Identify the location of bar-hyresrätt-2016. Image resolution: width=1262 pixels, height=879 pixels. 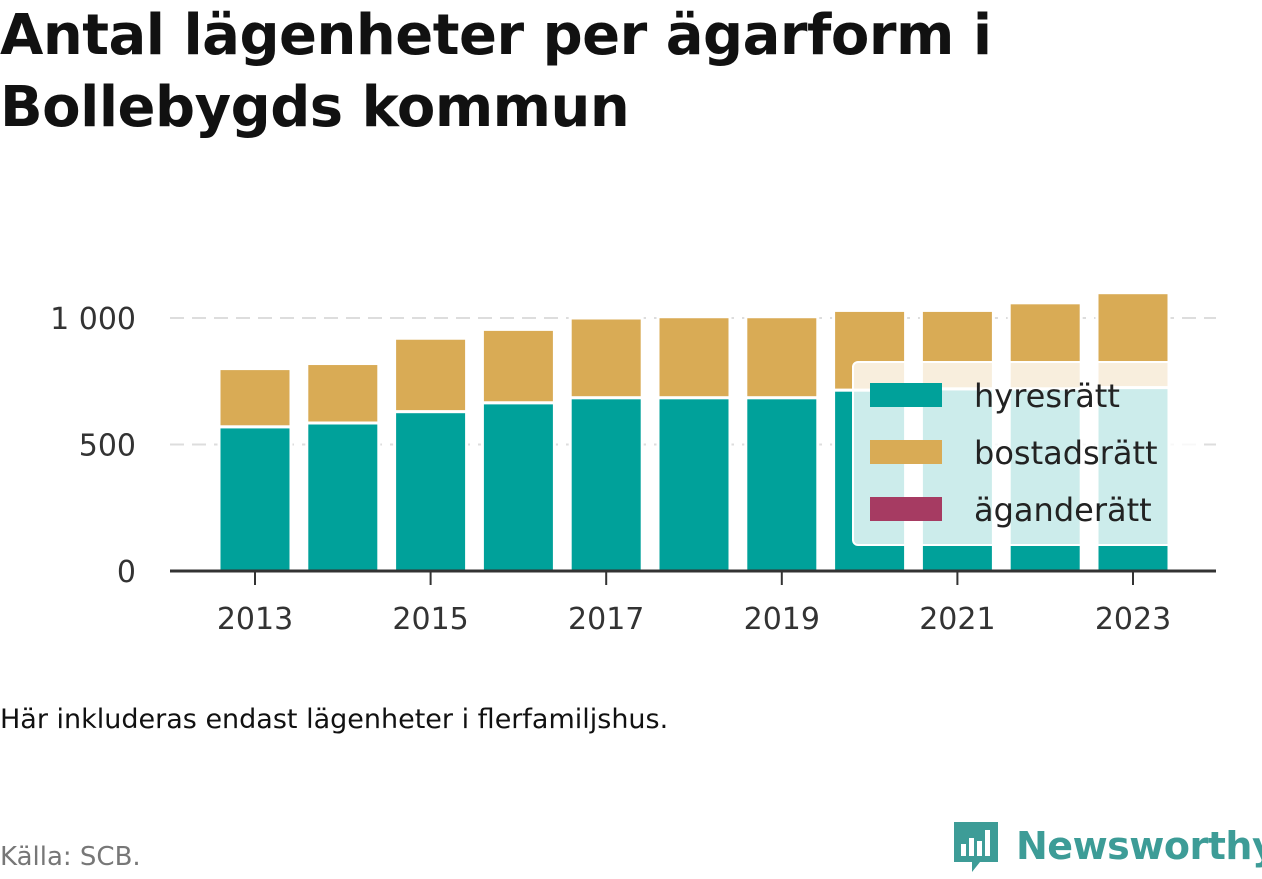
(518, 487).